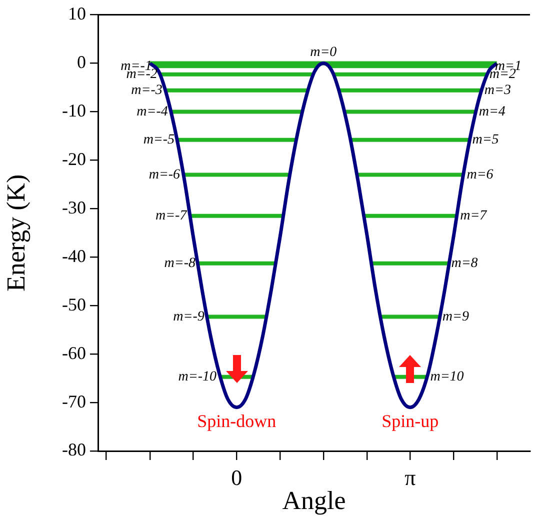  What do you see at coordinates (15, 233) in the screenshot?
I see `y-axis-title: Energy (K)` at bounding box center [15, 233].